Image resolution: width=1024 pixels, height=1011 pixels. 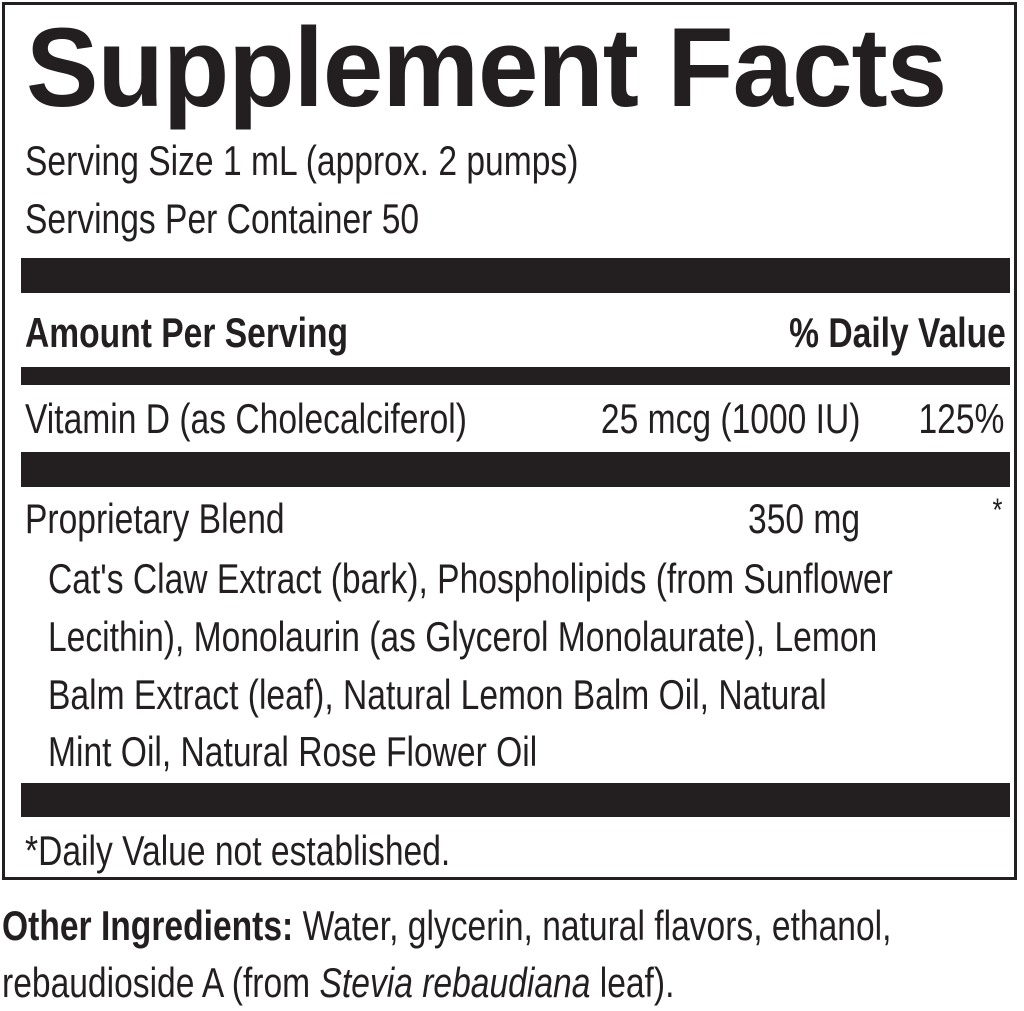 I want to click on blend-dv: *, so click(x=997, y=510).